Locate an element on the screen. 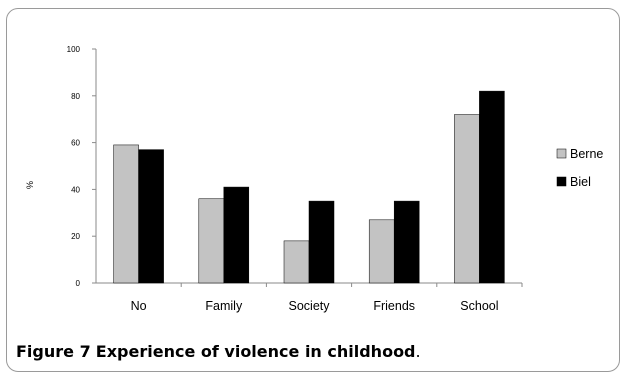 This screenshot has height=378, width=628. x-tick-label: Friends is located at coordinates (394, 306).